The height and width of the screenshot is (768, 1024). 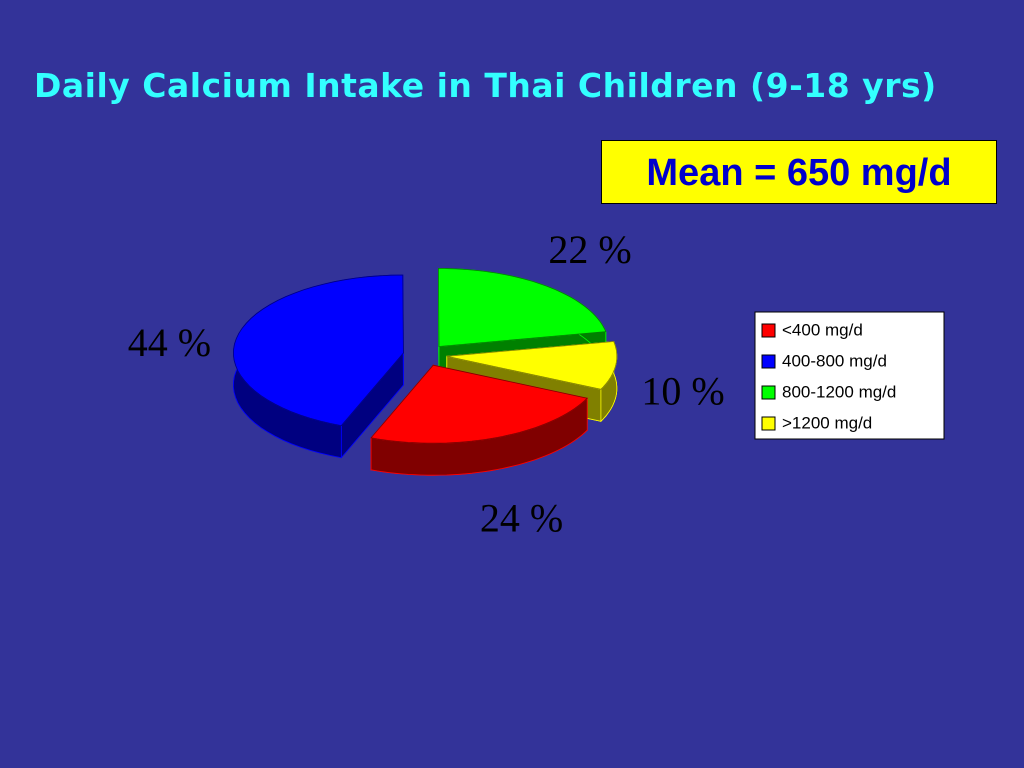 What do you see at coordinates (169, 342) in the screenshot?
I see `value-label: 44 %` at bounding box center [169, 342].